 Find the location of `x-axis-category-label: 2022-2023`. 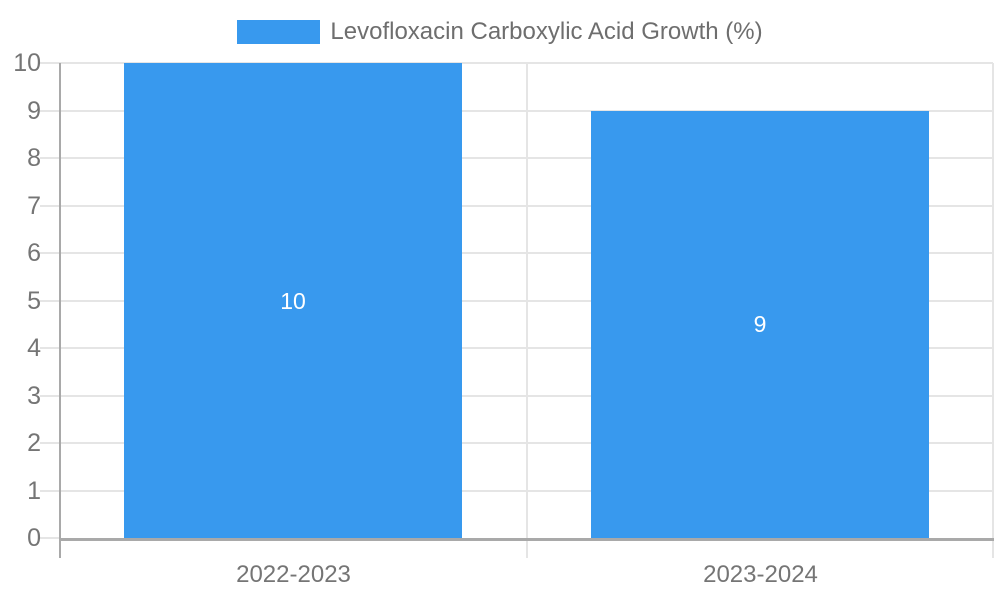

x-axis-category-label: 2022-2023 is located at coordinates (293, 574).